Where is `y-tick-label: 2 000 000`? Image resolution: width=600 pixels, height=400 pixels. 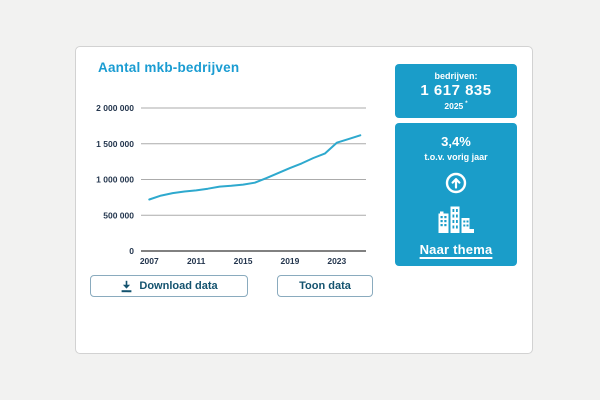
y-tick-label: 2 000 000 is located at coordinates (115, 108).